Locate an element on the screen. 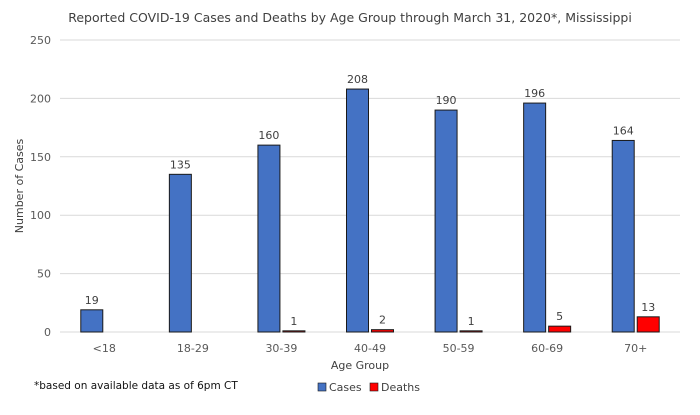  data-label-deaths: 2 is located at coordinates (382, 320).